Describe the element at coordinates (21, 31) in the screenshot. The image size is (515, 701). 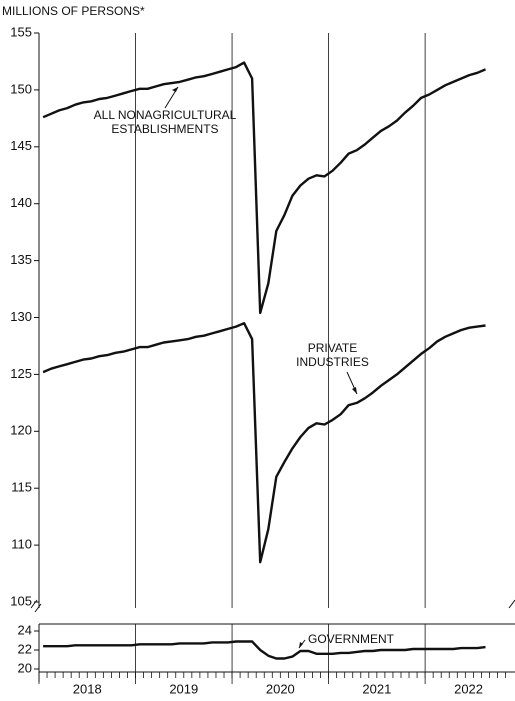
I see `y-tick-label: 155` at that location.